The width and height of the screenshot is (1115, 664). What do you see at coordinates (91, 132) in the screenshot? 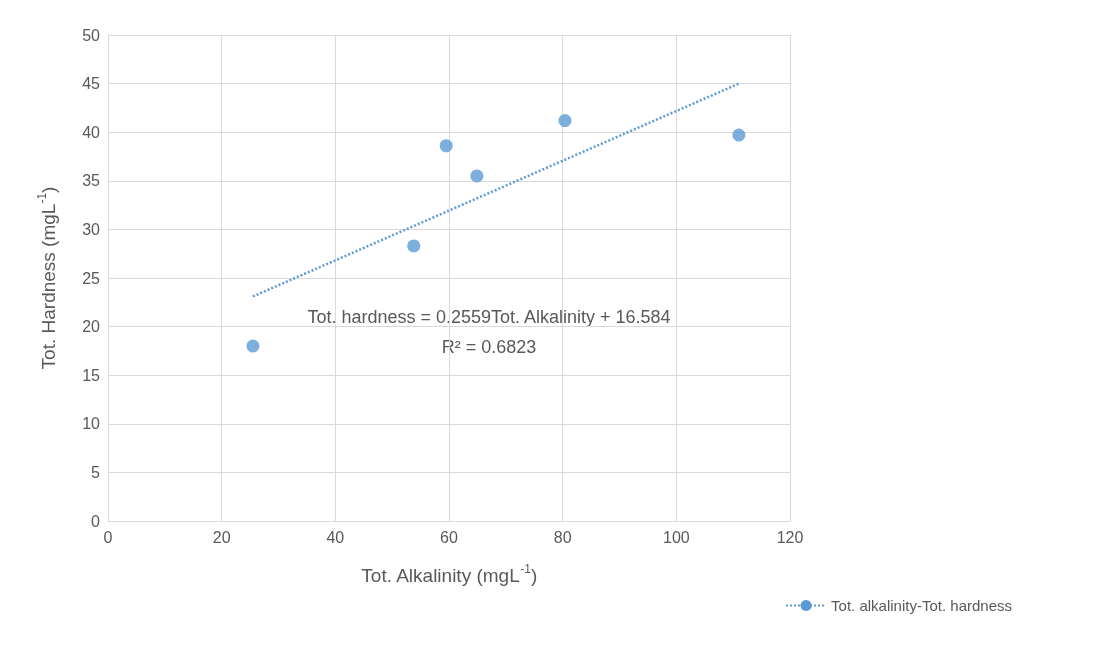
I see `y-tick-label: 40` at bounding box center [91, 132].